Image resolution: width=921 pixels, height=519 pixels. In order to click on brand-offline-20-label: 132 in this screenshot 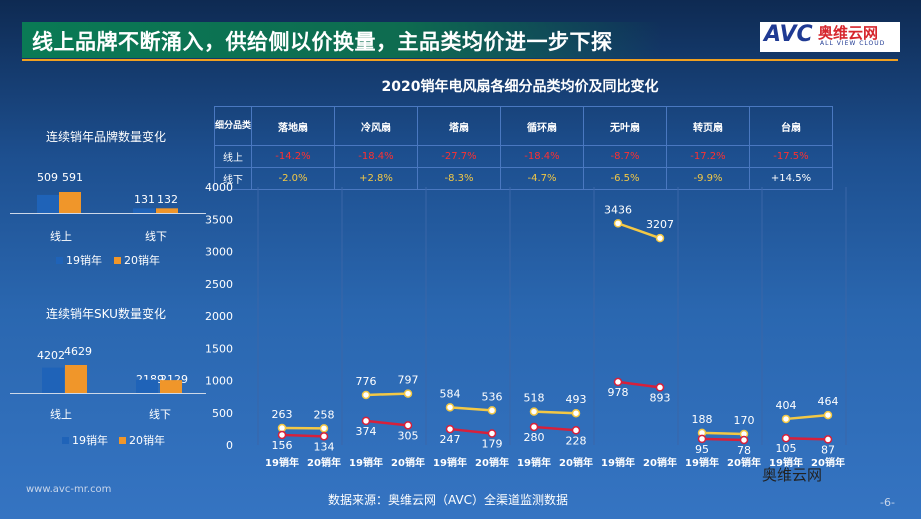, I will do `click(167, 199)`.